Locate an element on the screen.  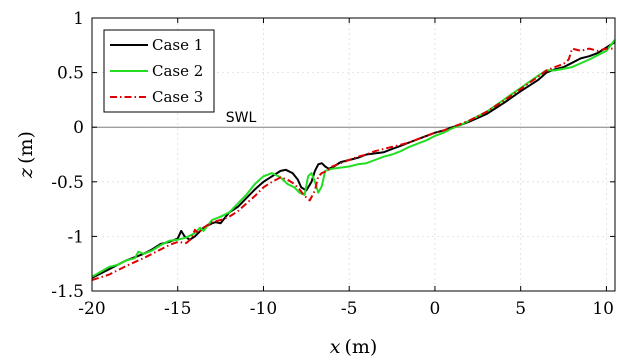
x-tick-label: -20 is located at coordinates (91, 309).